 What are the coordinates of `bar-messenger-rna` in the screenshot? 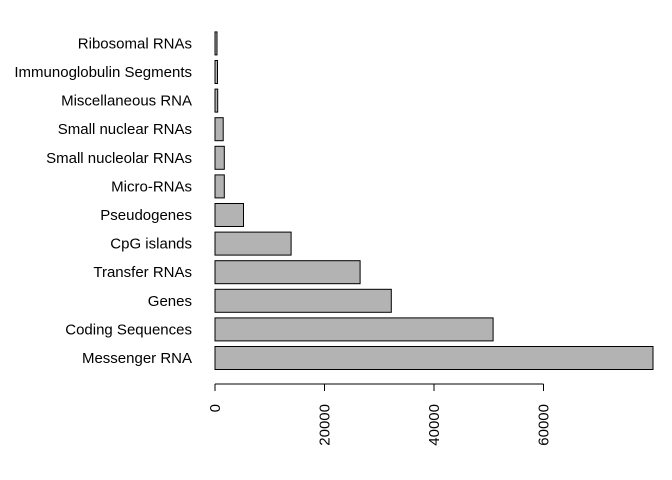 It's located at (434, 358).